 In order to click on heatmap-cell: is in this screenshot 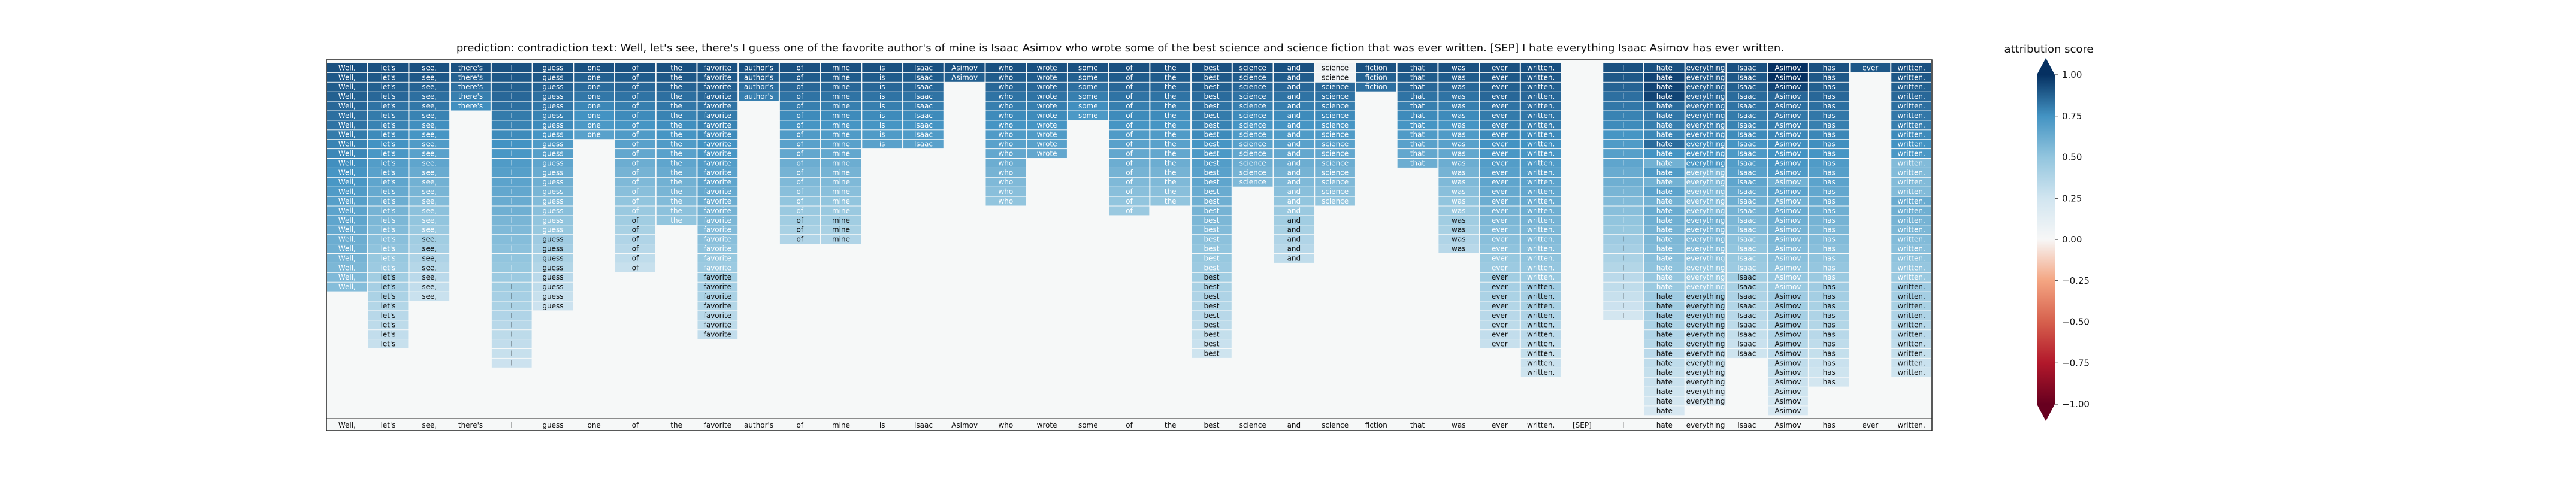, I will do `click(882, 106)`.